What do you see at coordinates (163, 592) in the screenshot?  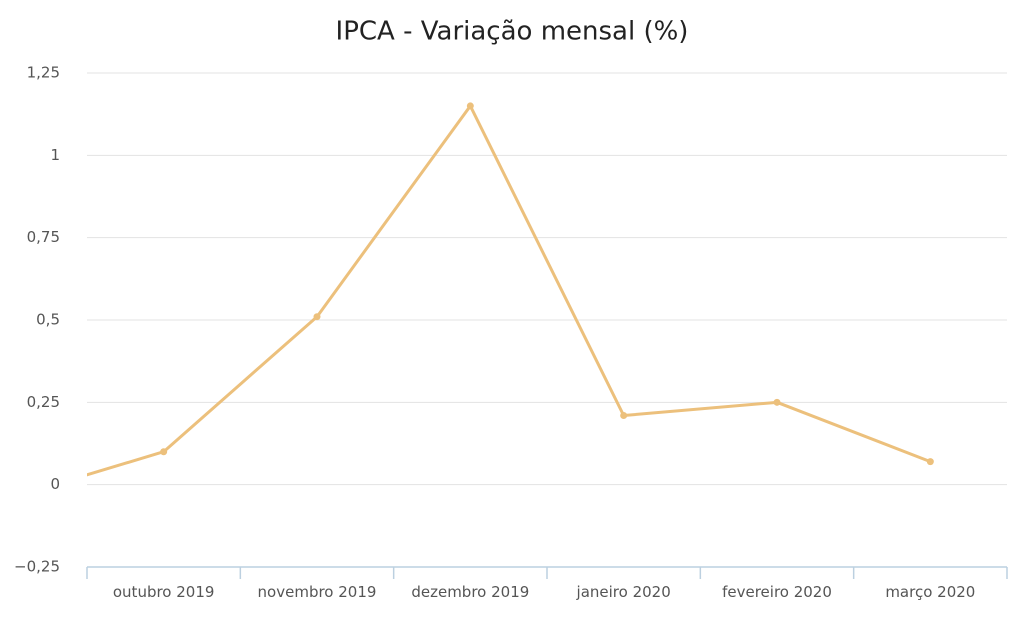 I see `x-tick-label: outubro 2019` at bounding box center [163, 592].